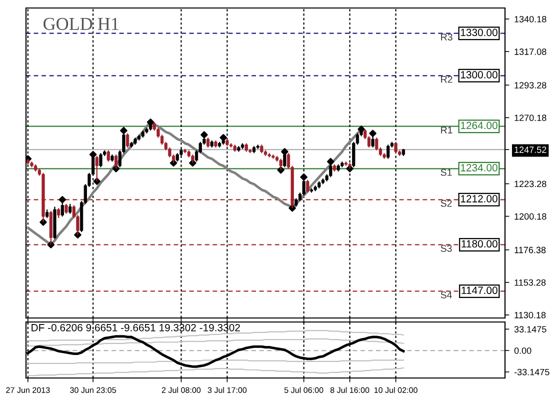 This screenshot has height=400, width=550. Describe the element at coordinates (446, 37) in the screenshot. I see `ref-line-label: R3` at that location.